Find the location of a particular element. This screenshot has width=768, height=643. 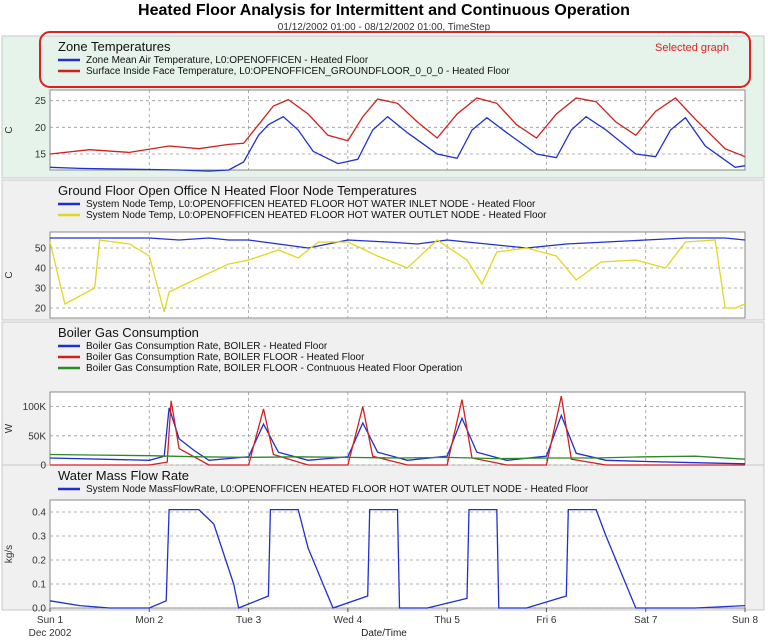

y-tick-label: 50 is located at coordinates (41, 249).